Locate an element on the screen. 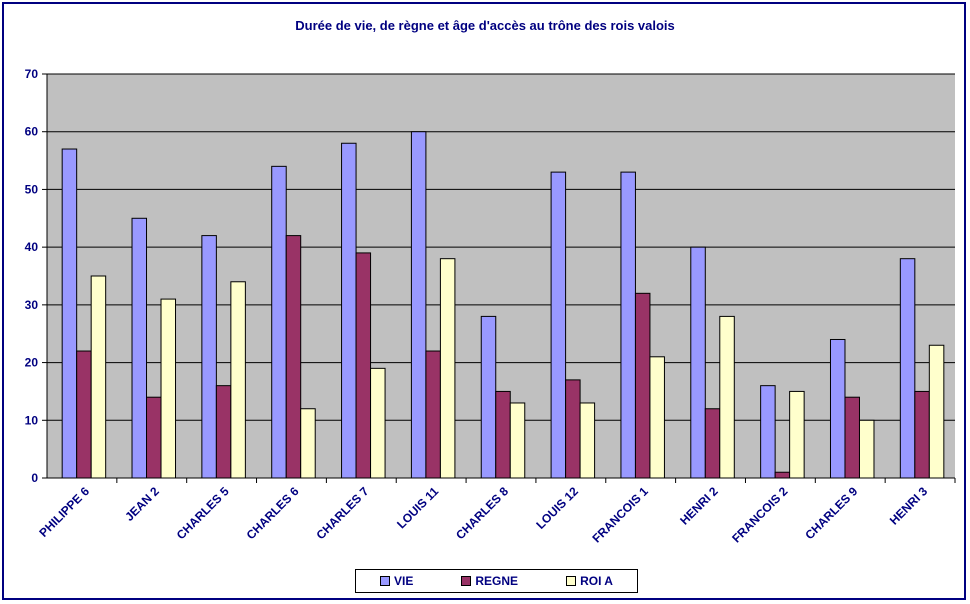 This screenshot has height=604, width=970. legend-label-vie: VIE is located at coordinates (404, 581).